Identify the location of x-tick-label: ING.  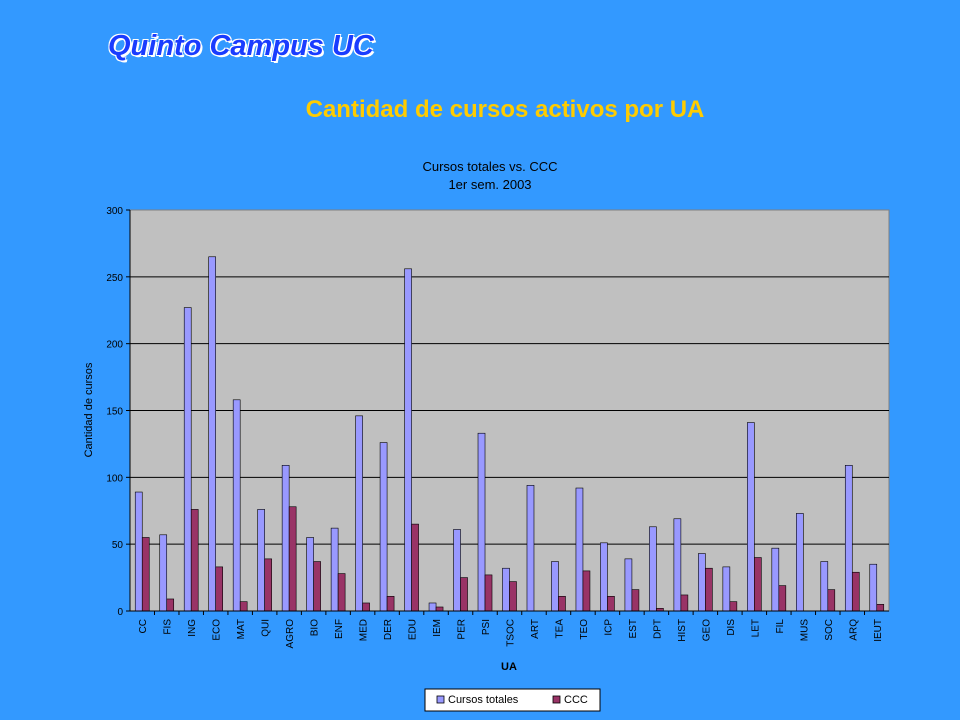
(192, 628).